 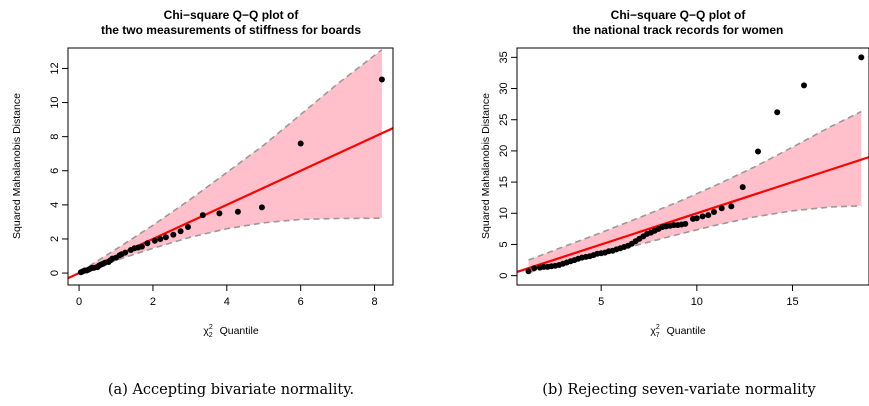 What do you see at coordinates (504, 244) in the screenshot?
I see `chart-b-y-tick-label: 5` at bounding box center [504, 244].